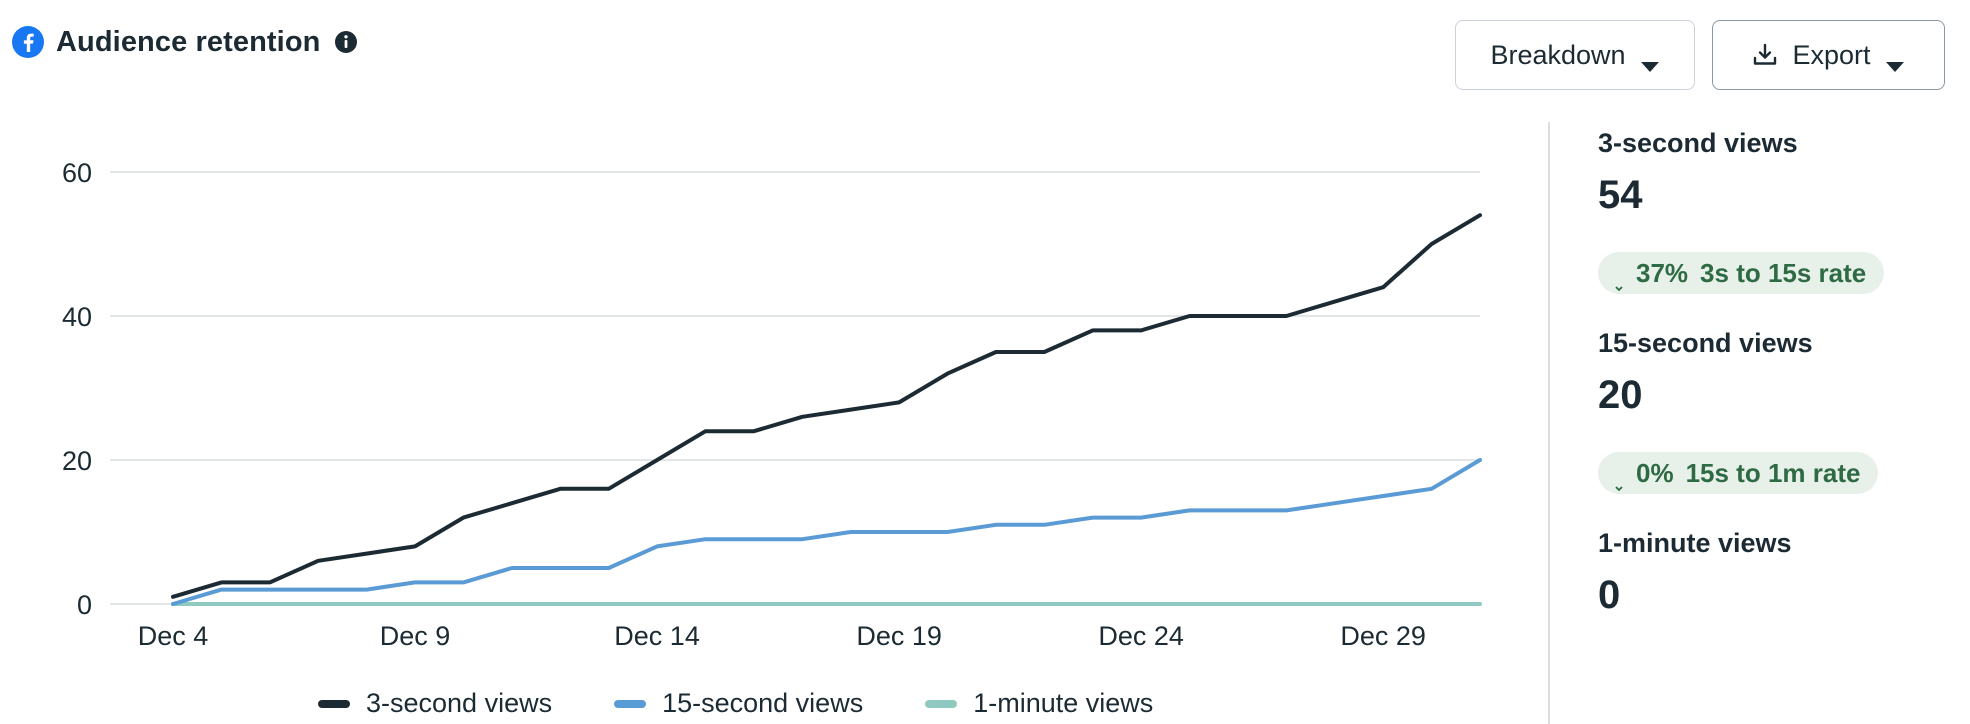 This screenshot has height=724, width=1970. Describe the element at coordinates (1695, 543) in the screenshot. I see `stat-label: 1-minute views` at that location.